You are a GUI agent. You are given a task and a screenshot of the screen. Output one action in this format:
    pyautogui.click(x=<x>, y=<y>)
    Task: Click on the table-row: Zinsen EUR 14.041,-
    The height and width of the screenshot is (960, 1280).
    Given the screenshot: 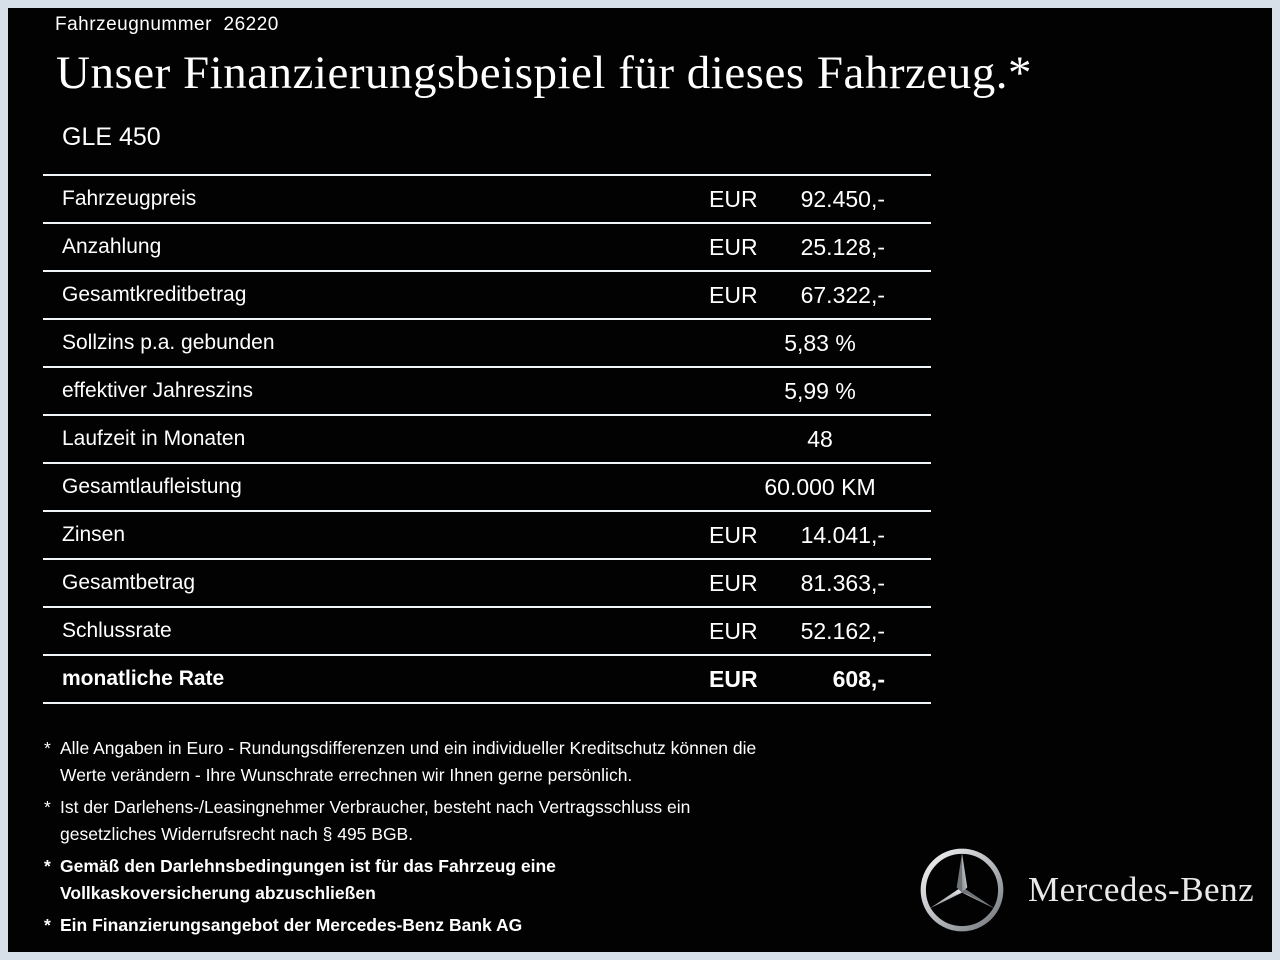 What is the action you would take?
    pyautogui.click(x=487, y=534)
    